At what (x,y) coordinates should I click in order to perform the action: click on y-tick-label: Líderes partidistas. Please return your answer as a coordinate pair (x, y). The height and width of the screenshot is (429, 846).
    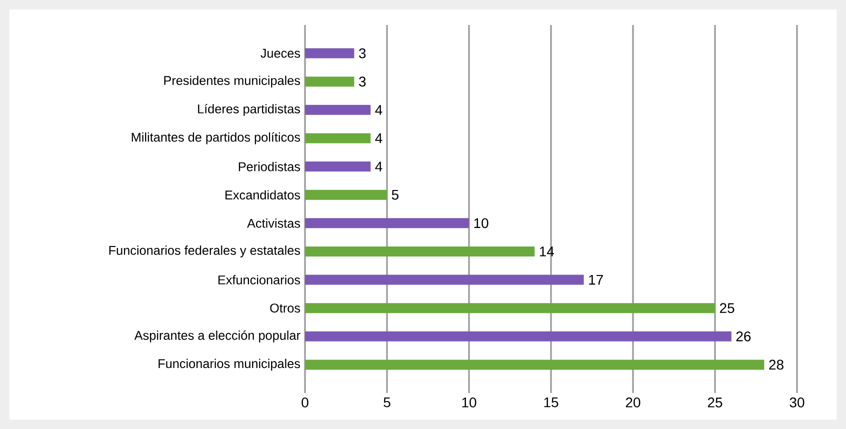
    Looking at the image, I should click on (249, 110).